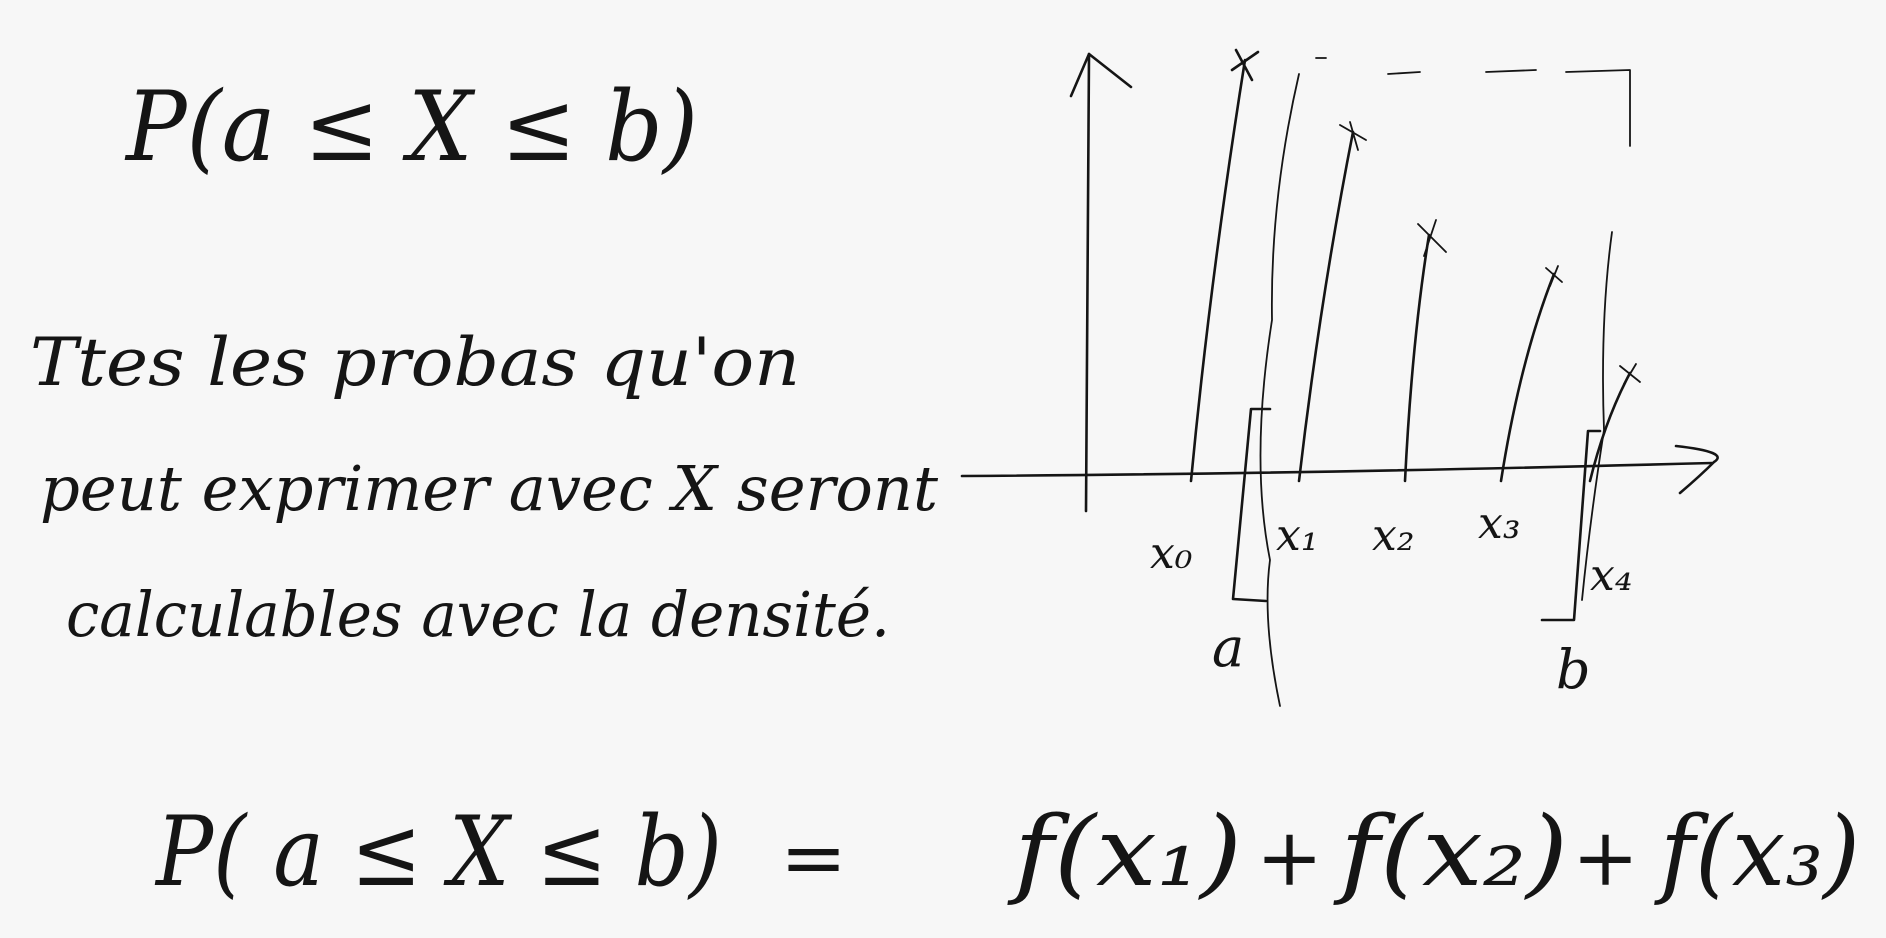  I want to click on note-line: peut exprimer avec X seront, so click(489, 488).